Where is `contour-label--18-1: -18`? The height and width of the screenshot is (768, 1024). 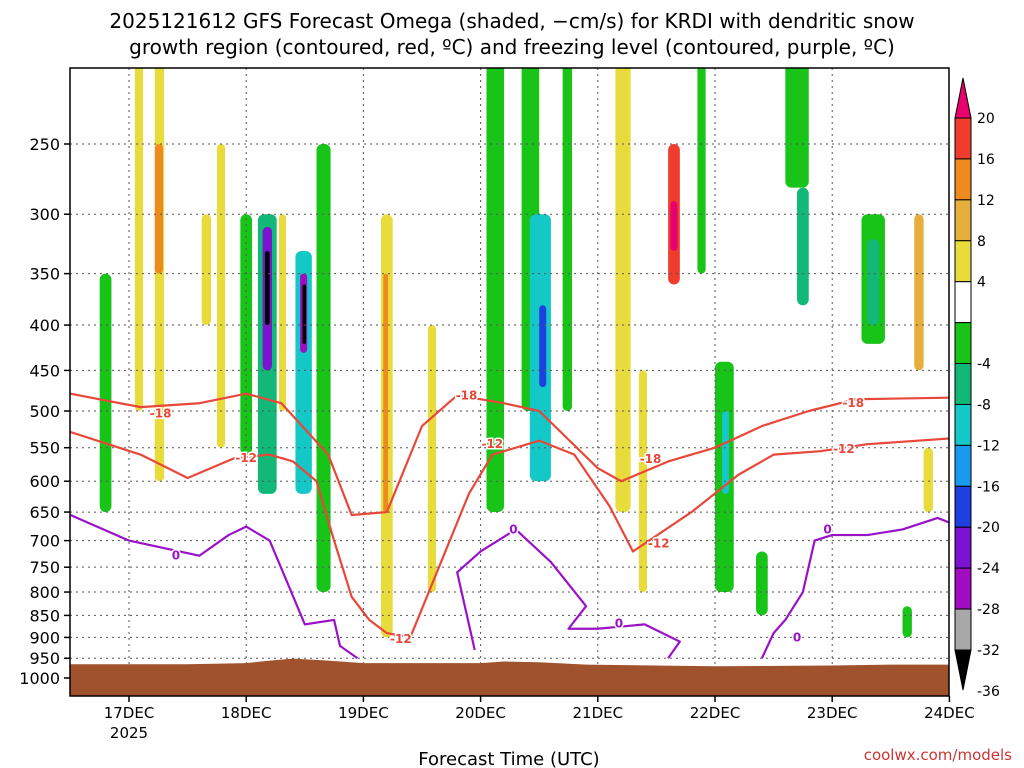 contour-label--18-1: -18 is located at coordinates (467, 395).